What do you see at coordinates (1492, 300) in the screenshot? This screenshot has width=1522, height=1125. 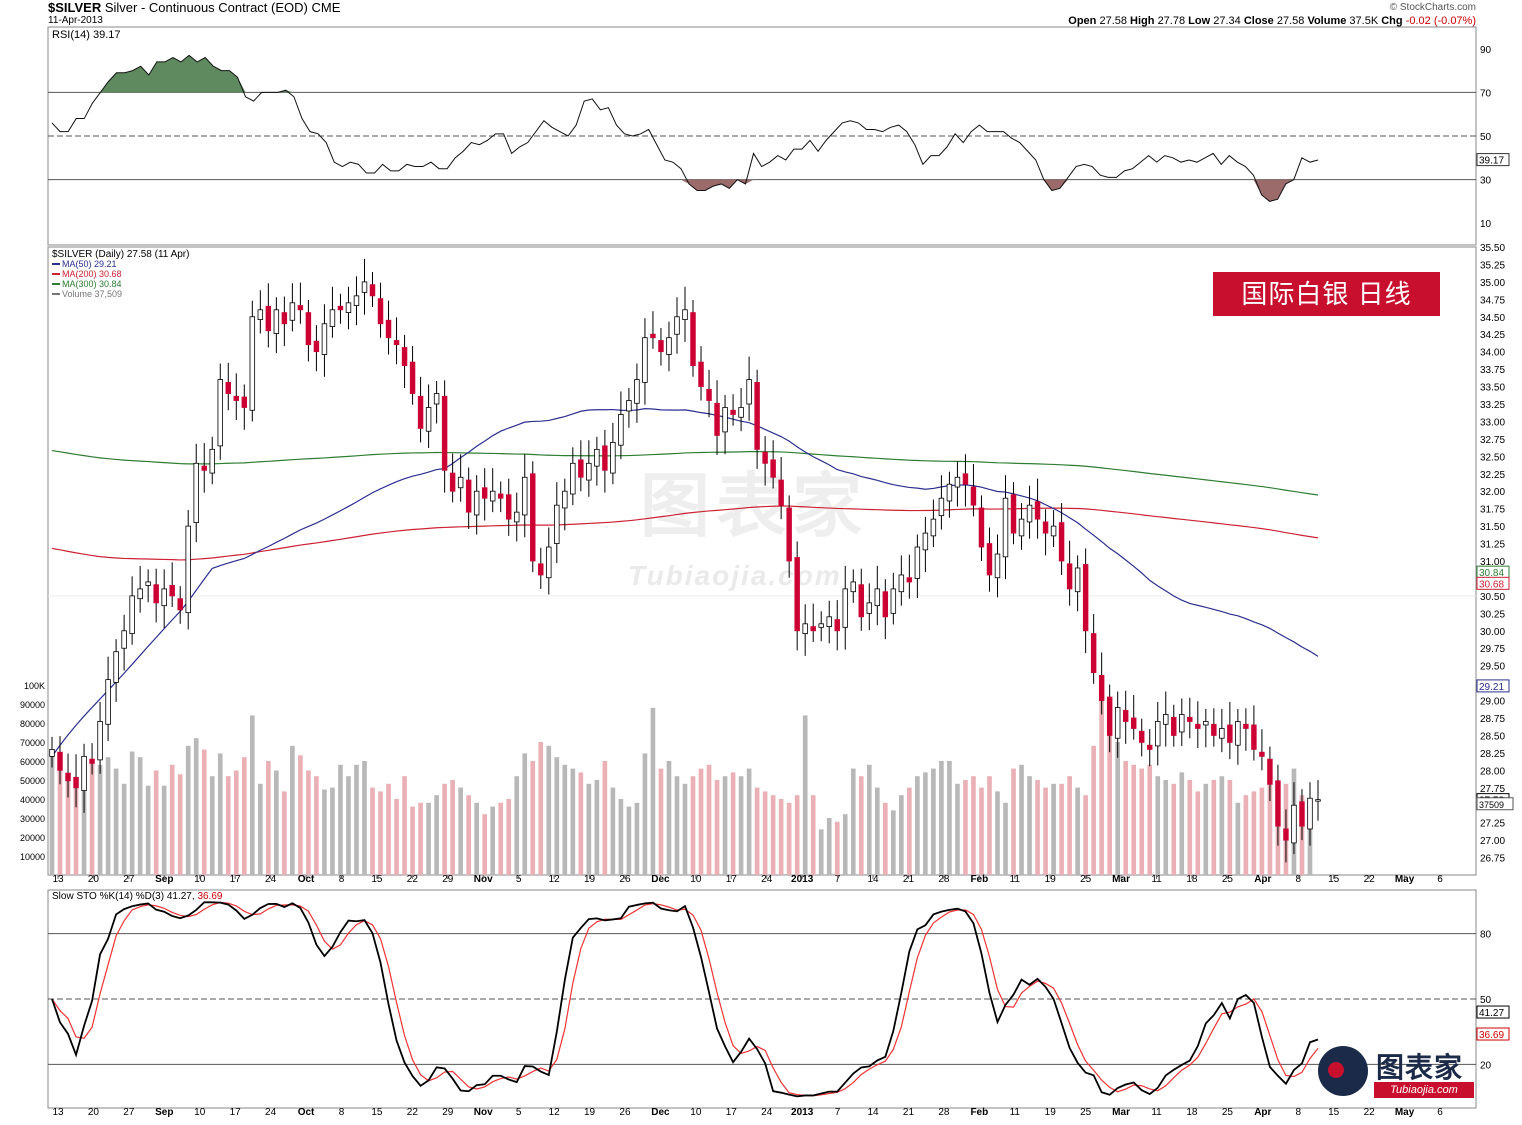 I see `price-tick: 34.75` at bounding box center [1492, 300].